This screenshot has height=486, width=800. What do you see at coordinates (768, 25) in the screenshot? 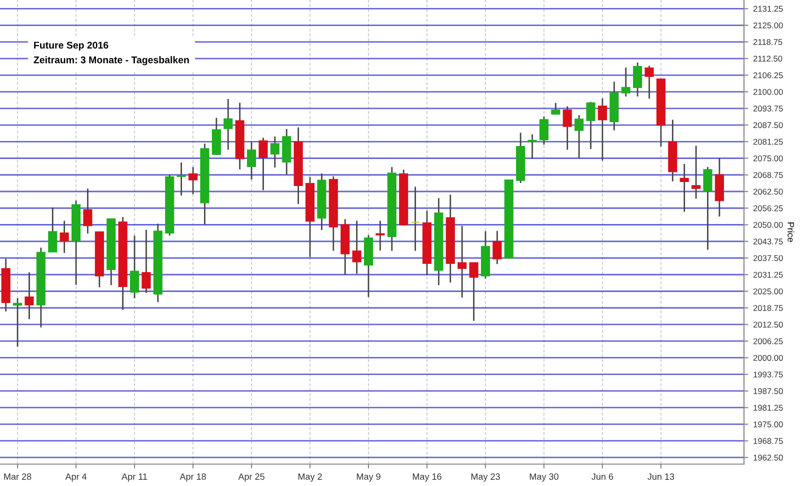
I see `y-tick-label: 2125.00` at bounding box center [768, 25].